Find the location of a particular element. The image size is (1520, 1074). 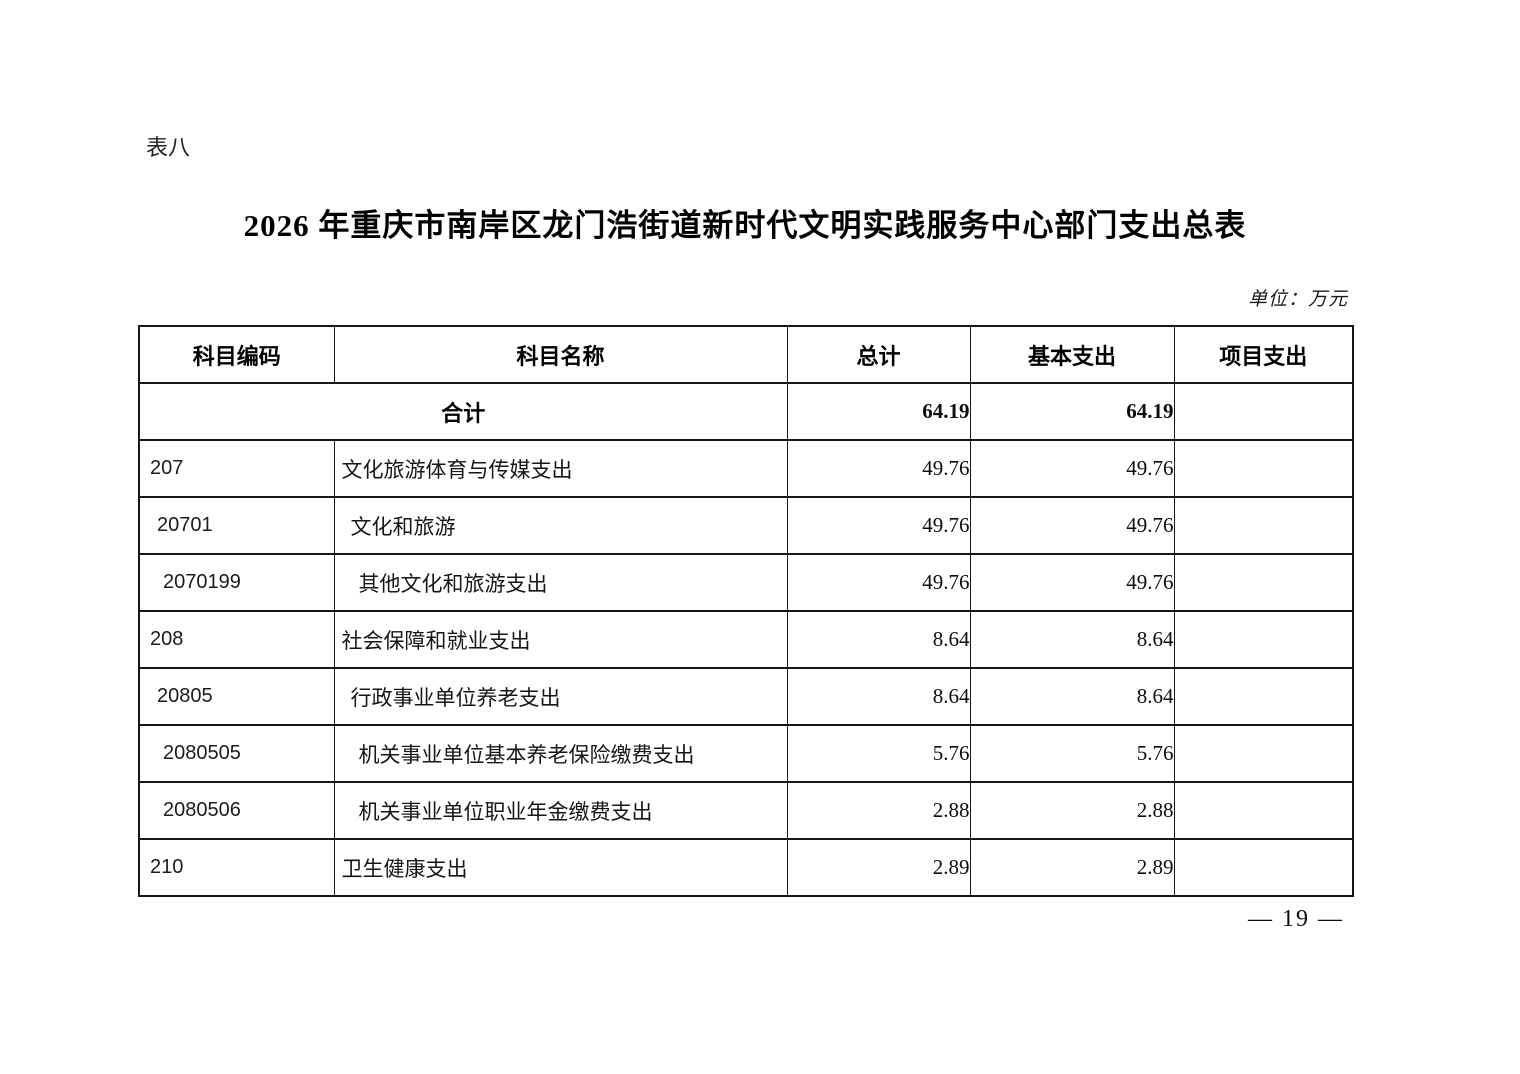

table-row: 20701 文化和旅游 49.76 49.76 is located at coordinates (746, 525).